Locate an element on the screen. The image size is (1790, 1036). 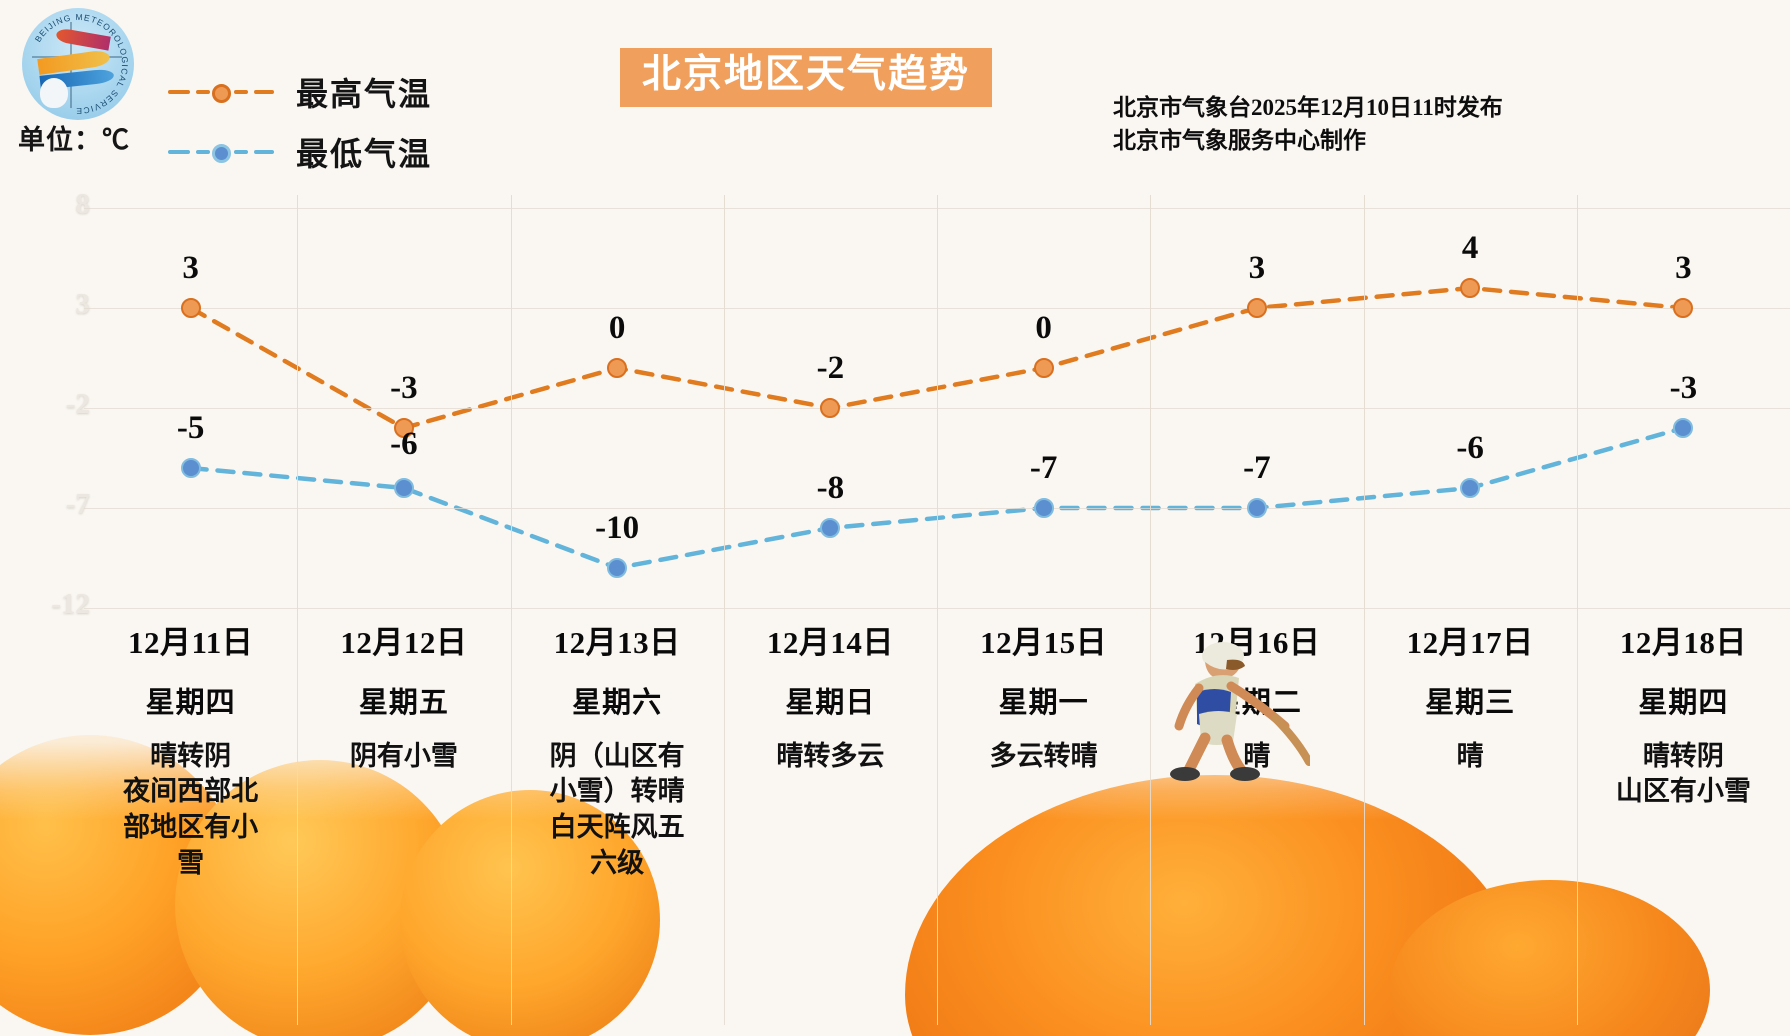
forecast-date: 12月17日 is located at coordinates (1470, 642).